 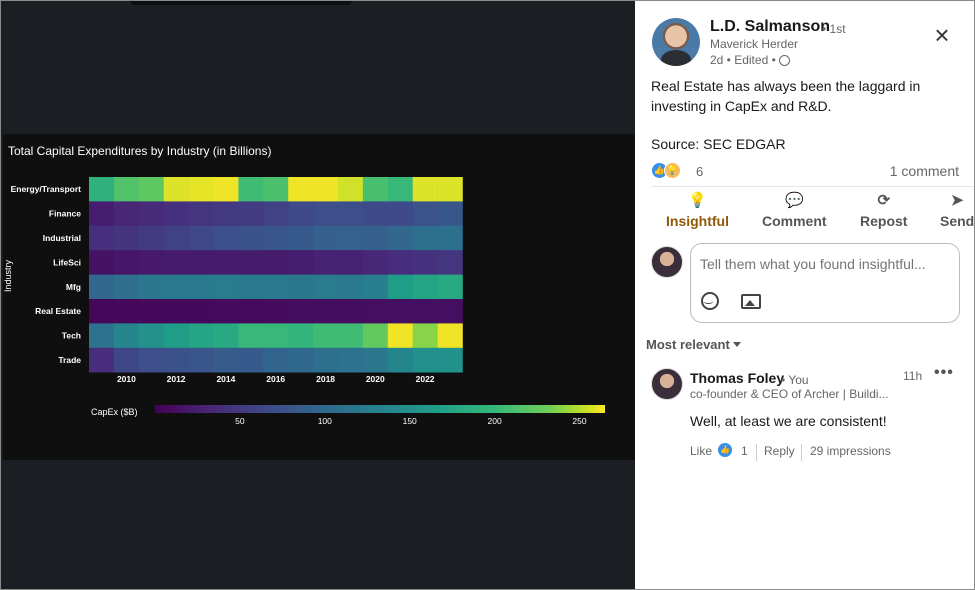 I want to click on repost-button: ⟳ Repost, so click(x=883, y=213).